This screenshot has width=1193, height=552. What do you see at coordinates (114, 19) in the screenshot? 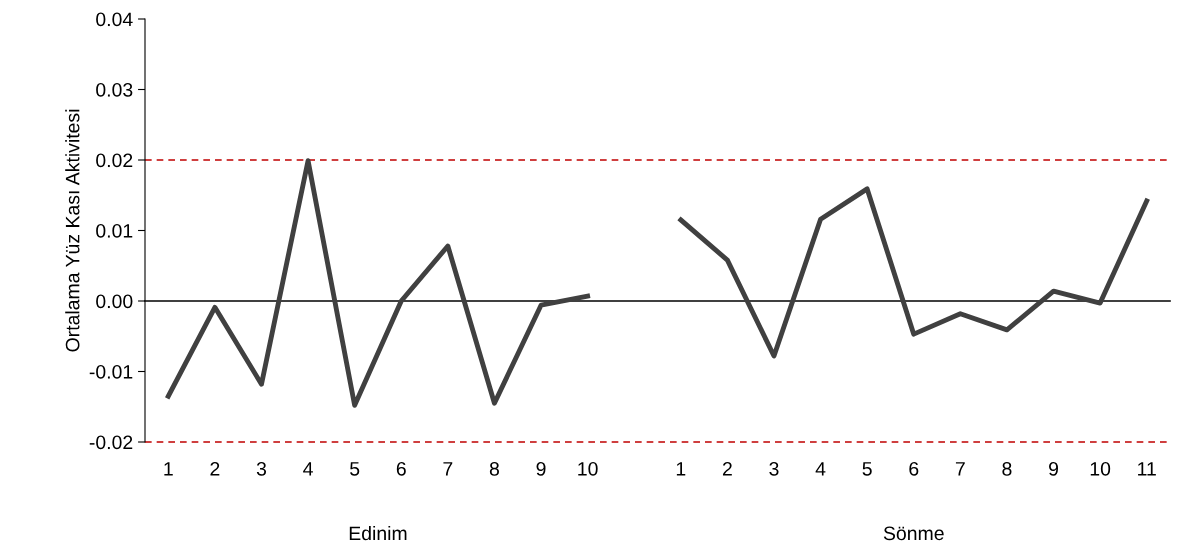
I see `y-tick-label: 0.04` at bounding box center [114, 19].